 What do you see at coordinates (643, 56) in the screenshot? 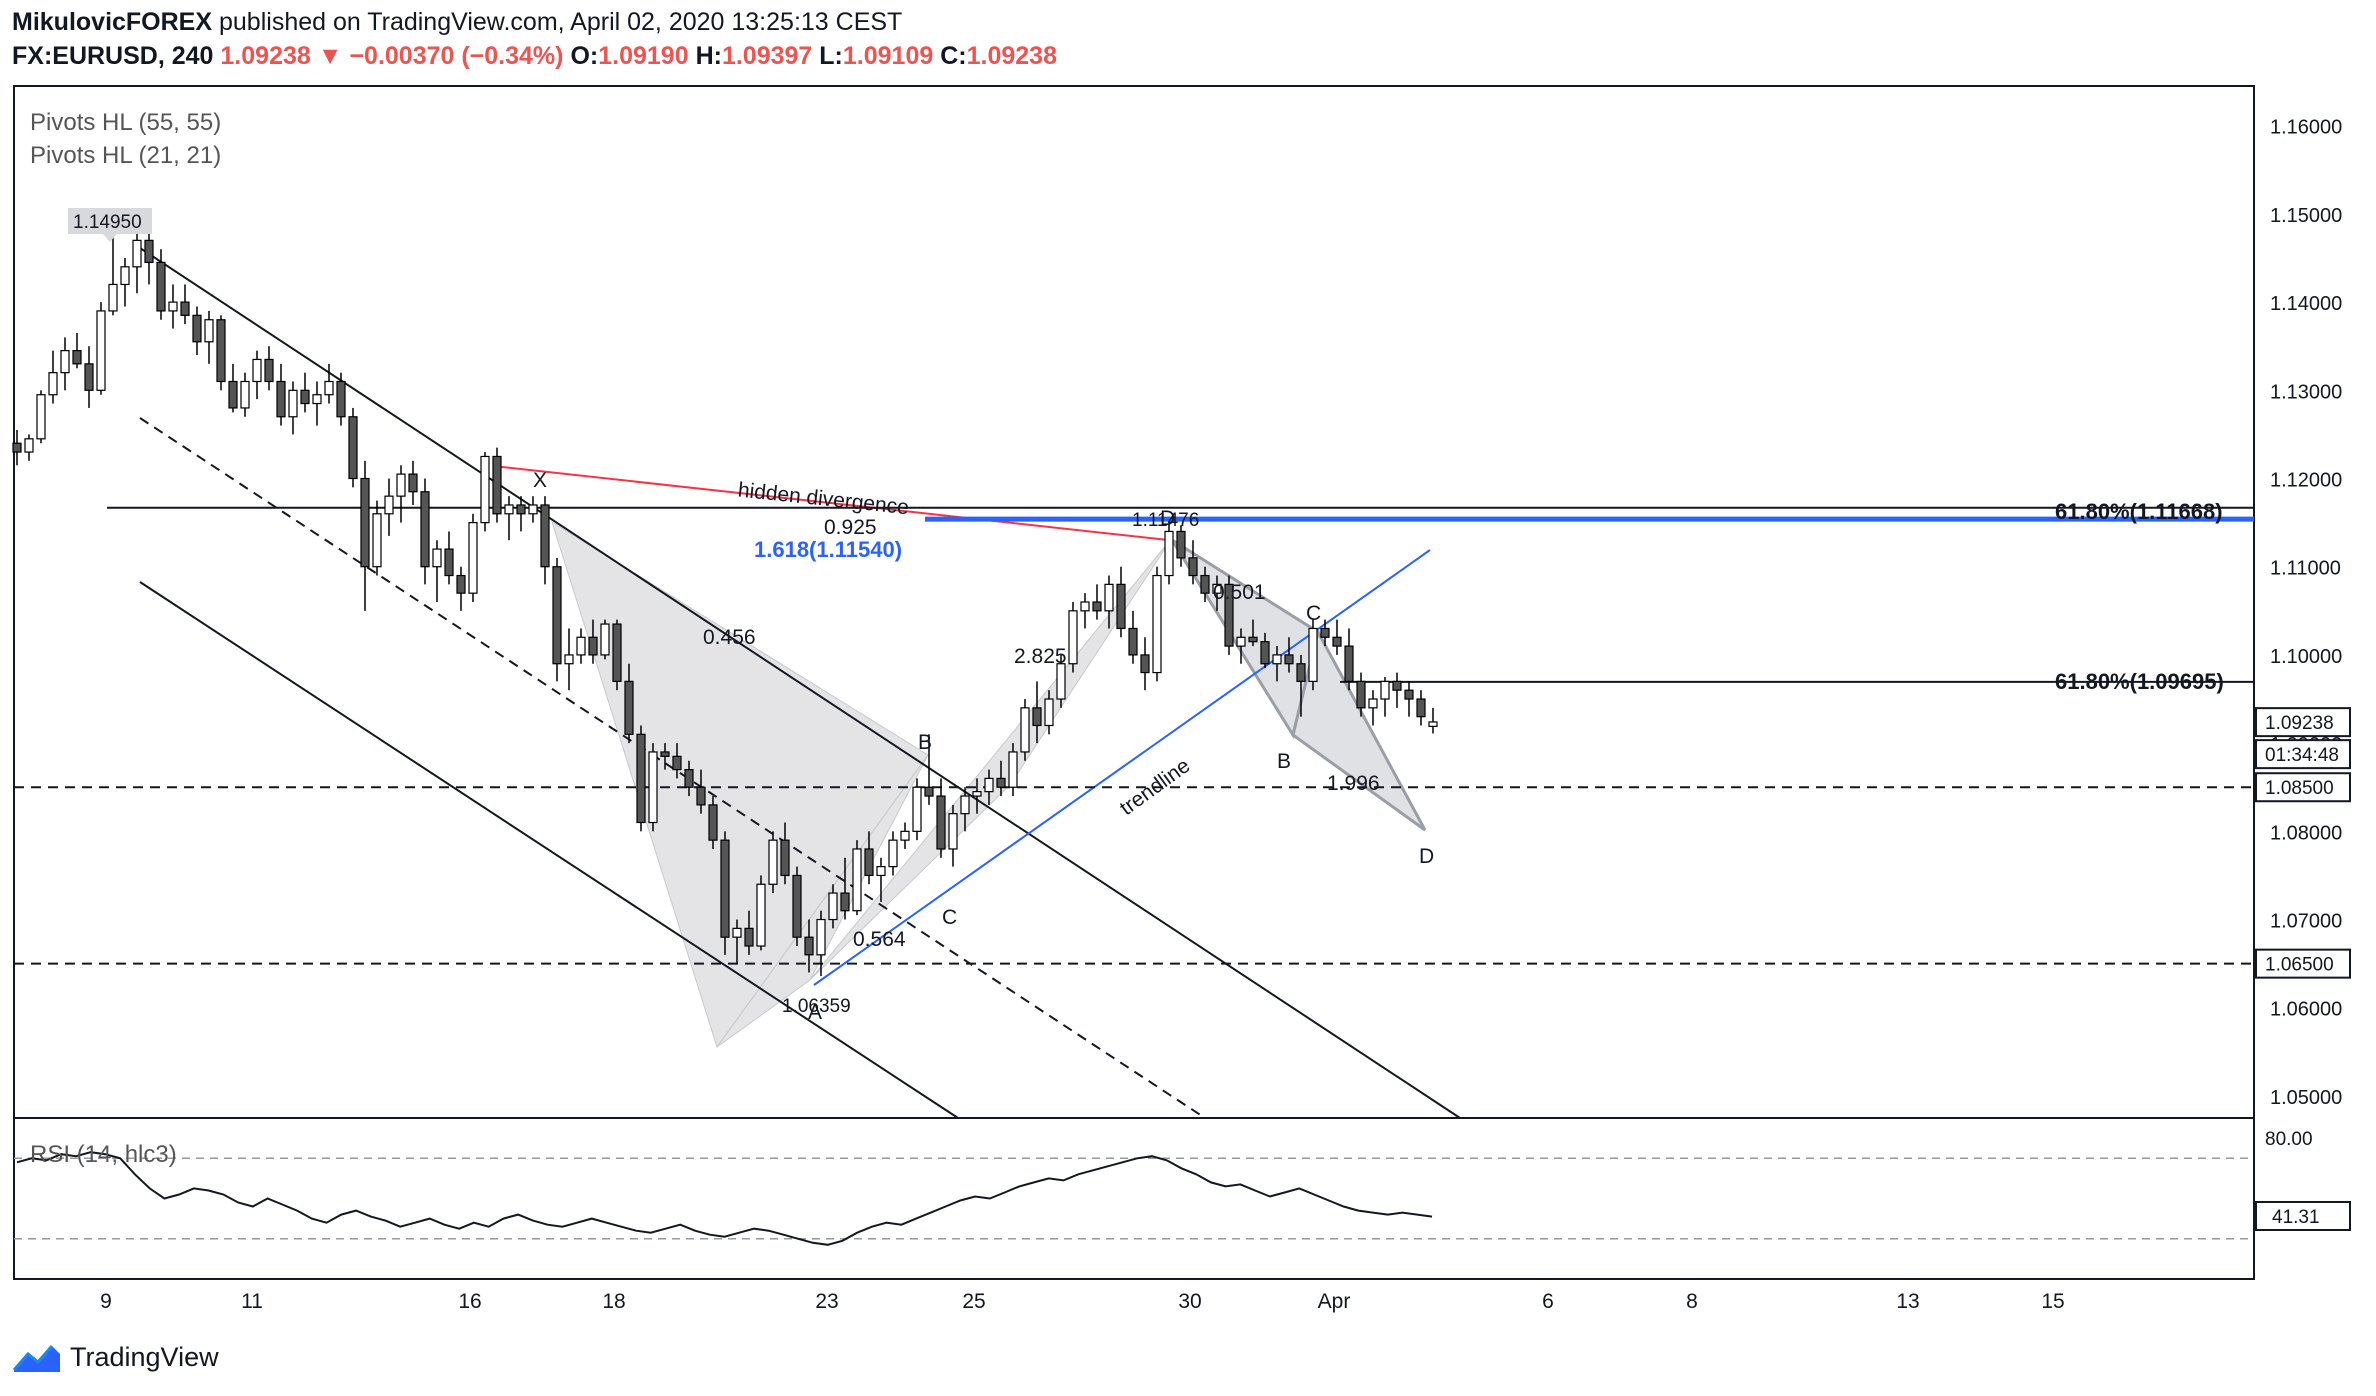
I see `open-value: 1.09190` at bounding box center [643, 56].